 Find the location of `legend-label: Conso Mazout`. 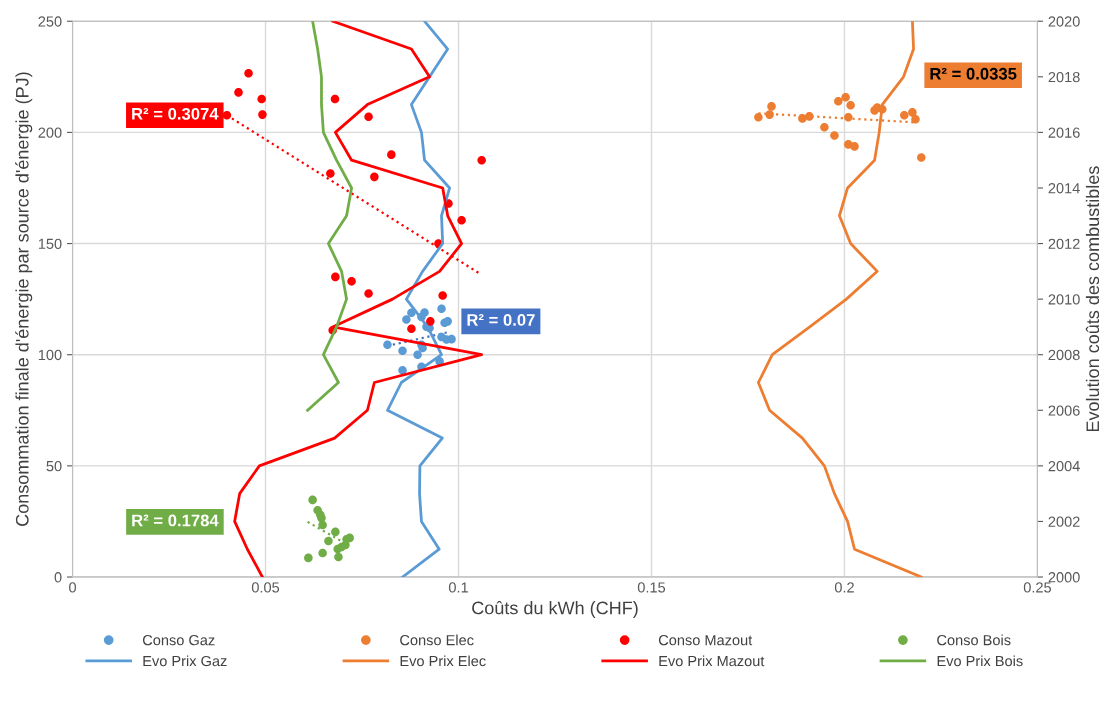

legend-label: Conso Mazout is located at coordinates (705, 640).